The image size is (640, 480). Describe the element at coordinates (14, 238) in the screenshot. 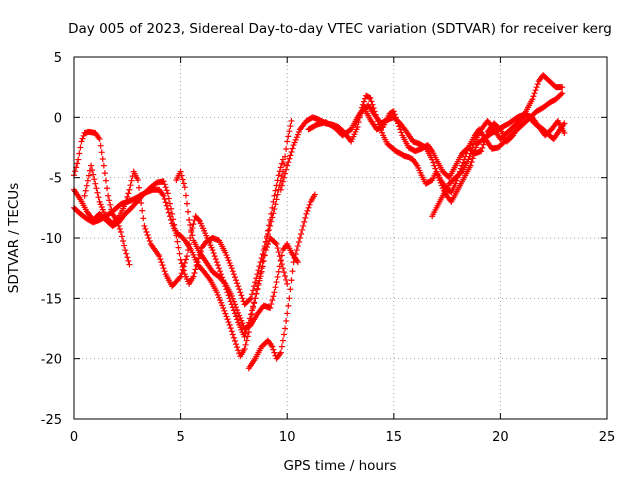

I see `y-axis-label: SDTVAR / TECUs` at that location.